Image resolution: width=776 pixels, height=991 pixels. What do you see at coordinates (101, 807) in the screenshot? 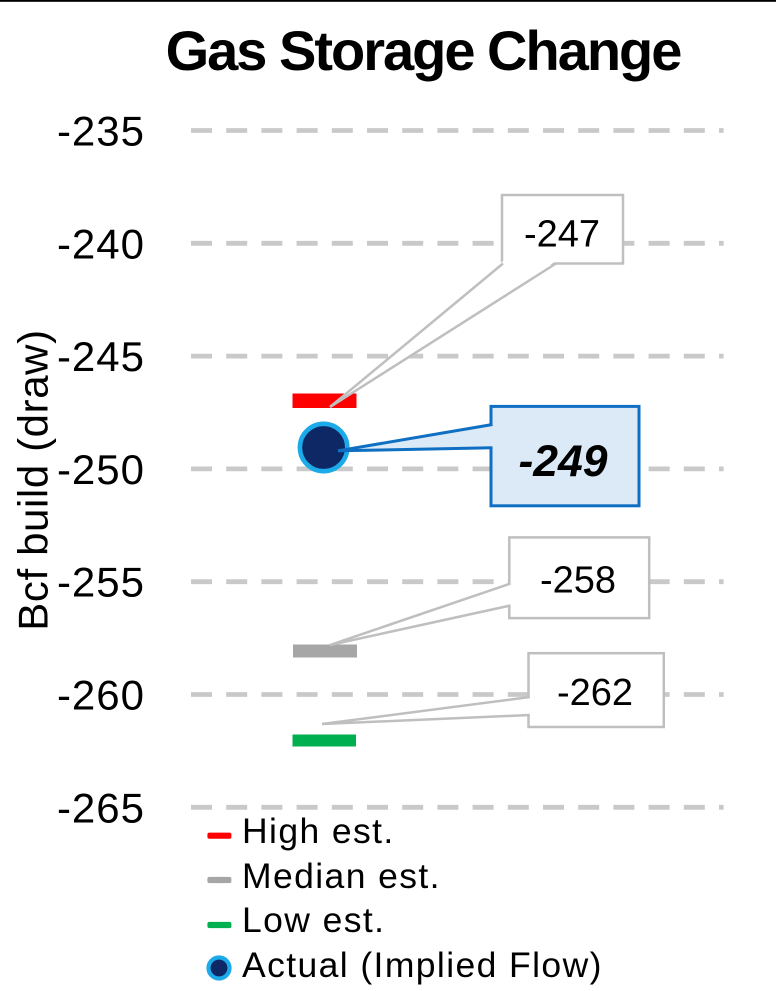
I see `svg-text: -265` at bounding box center [101, 807].